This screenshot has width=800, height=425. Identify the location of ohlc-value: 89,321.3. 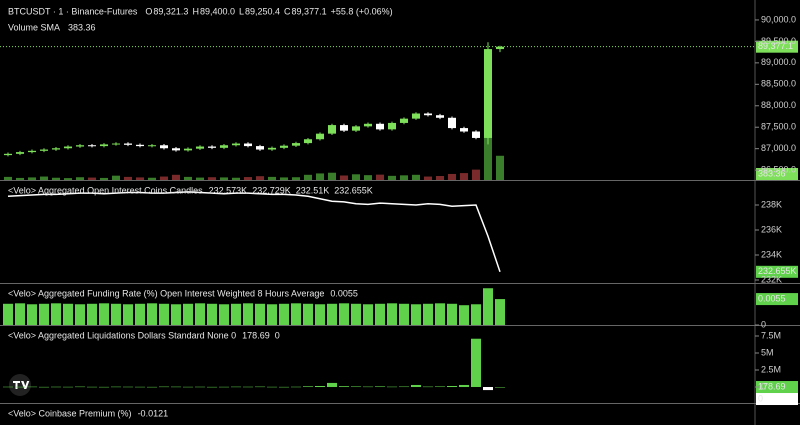
(170, 11).